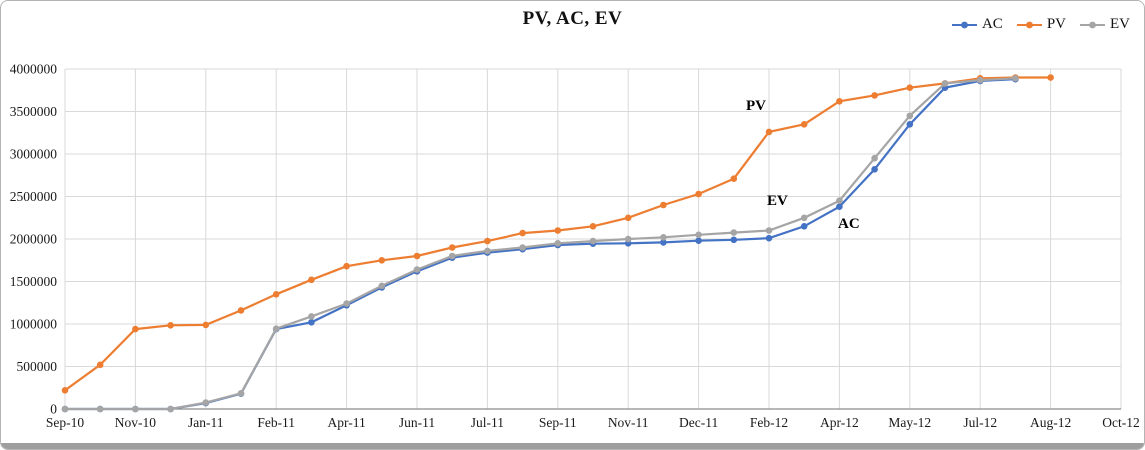 This screenshot has height=450, width=1145. I want to click on legend-item-ev: EV, so click(1104, 24).